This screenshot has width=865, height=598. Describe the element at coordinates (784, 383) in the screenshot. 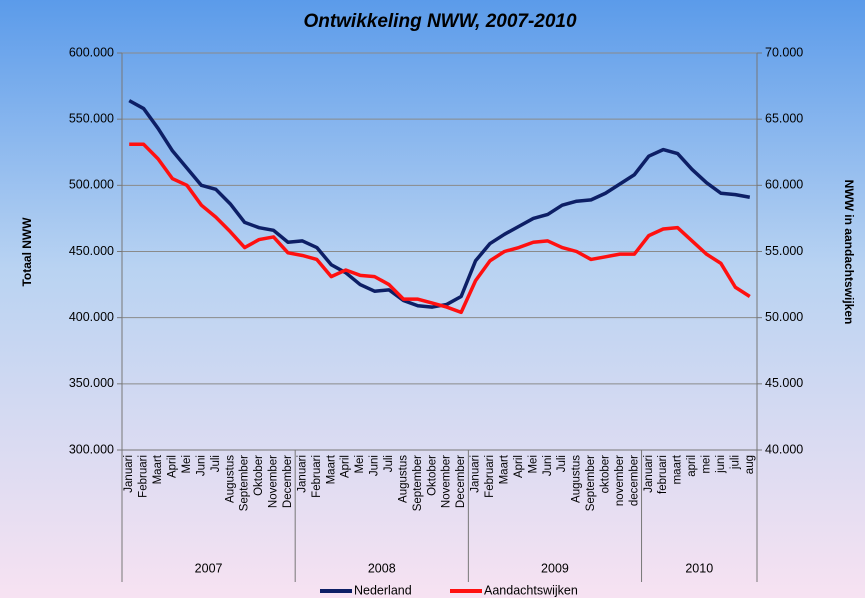

I see `y2-tick-label: 45.000` at that location.